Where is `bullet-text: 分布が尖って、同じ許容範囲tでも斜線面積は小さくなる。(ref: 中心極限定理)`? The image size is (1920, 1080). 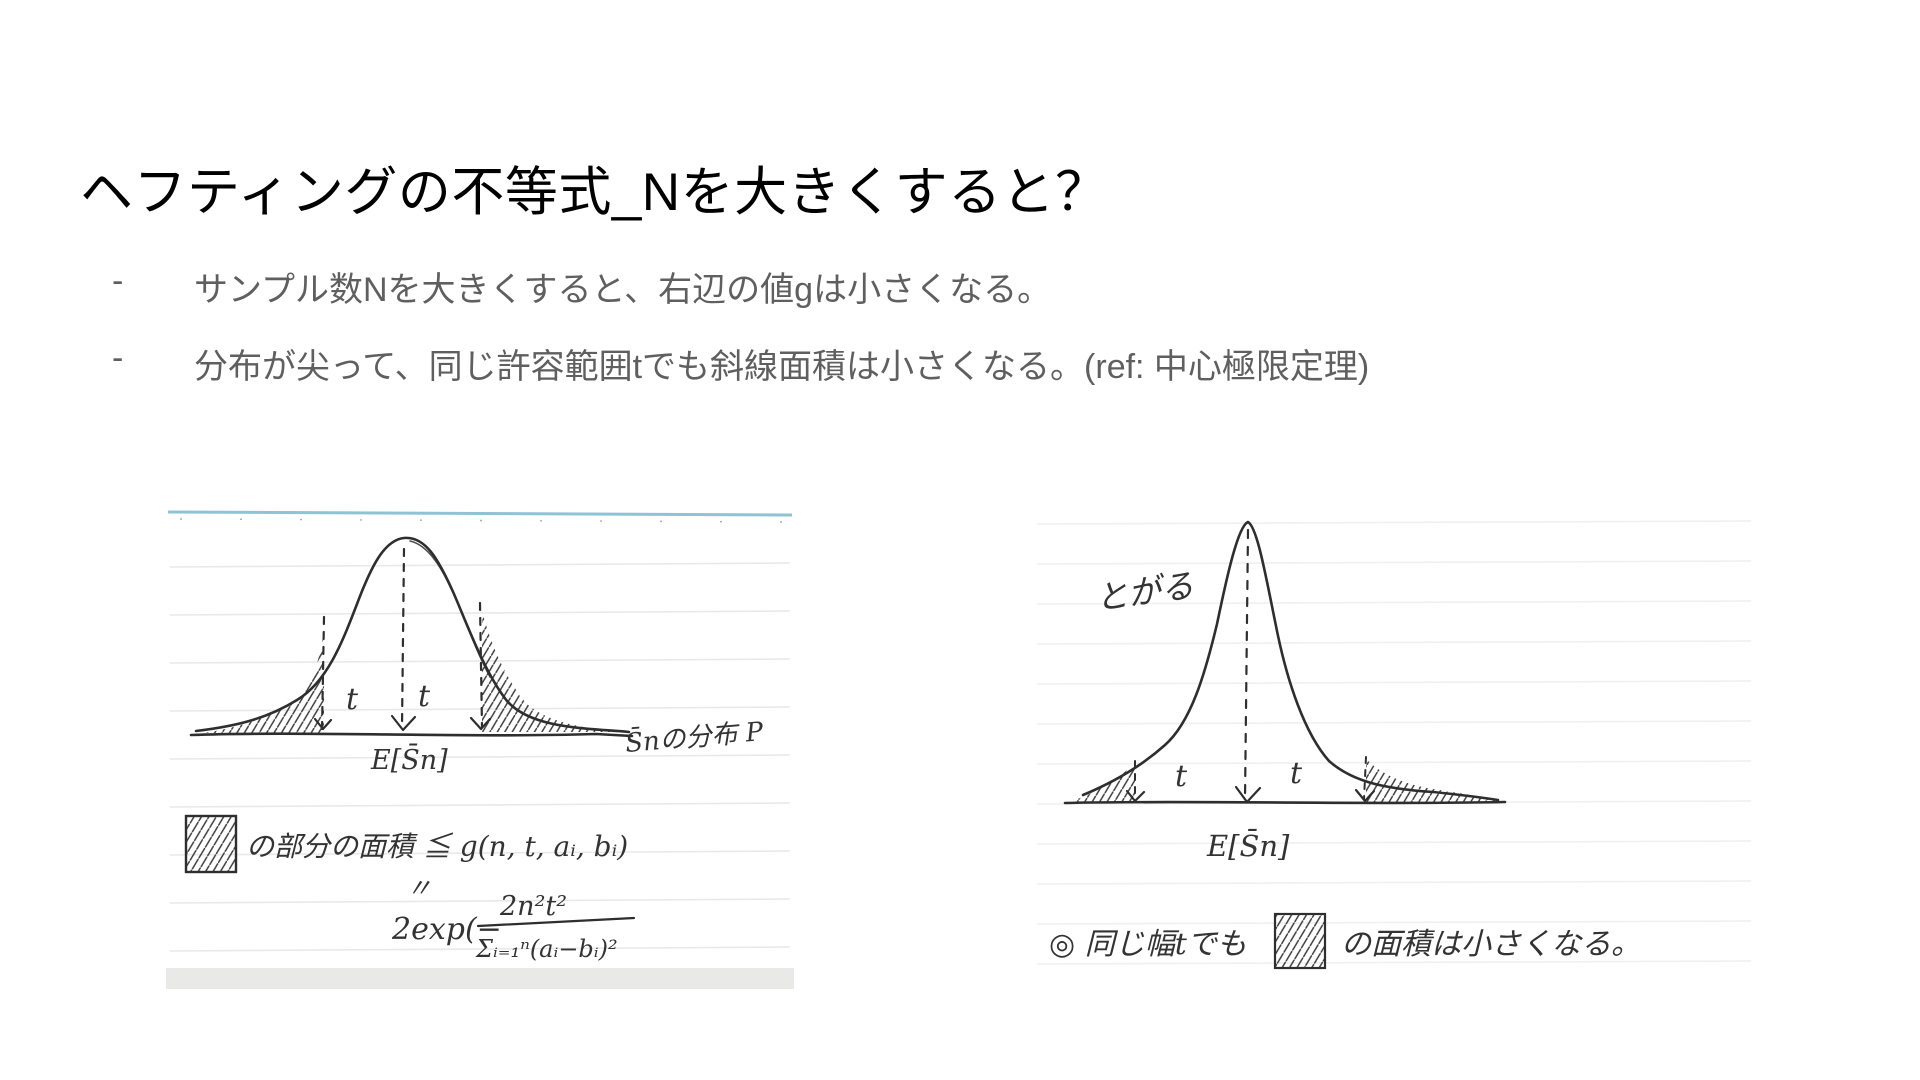 bullet-text: 分布が尖って、同じ許容範囲tでも斜線面積は小さくなる。(ref: 中心極限定理) is located at coordinates (782, 367).